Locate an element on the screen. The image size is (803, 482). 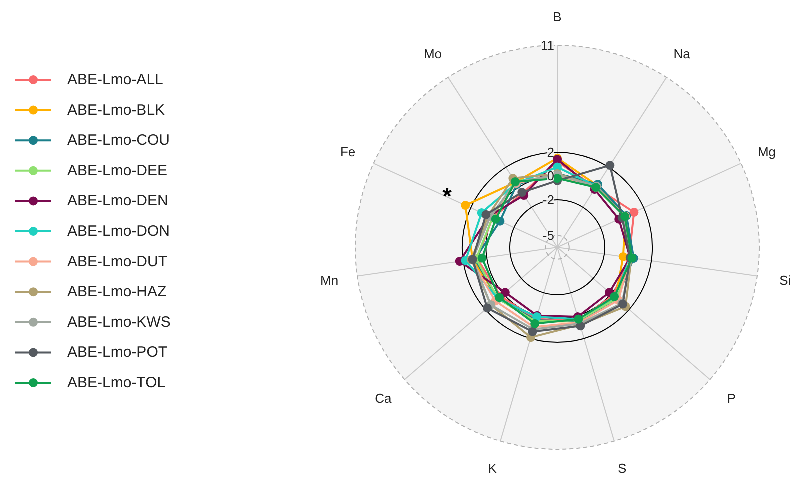
spoke-label: Mn is located at coordinates (329, 280).